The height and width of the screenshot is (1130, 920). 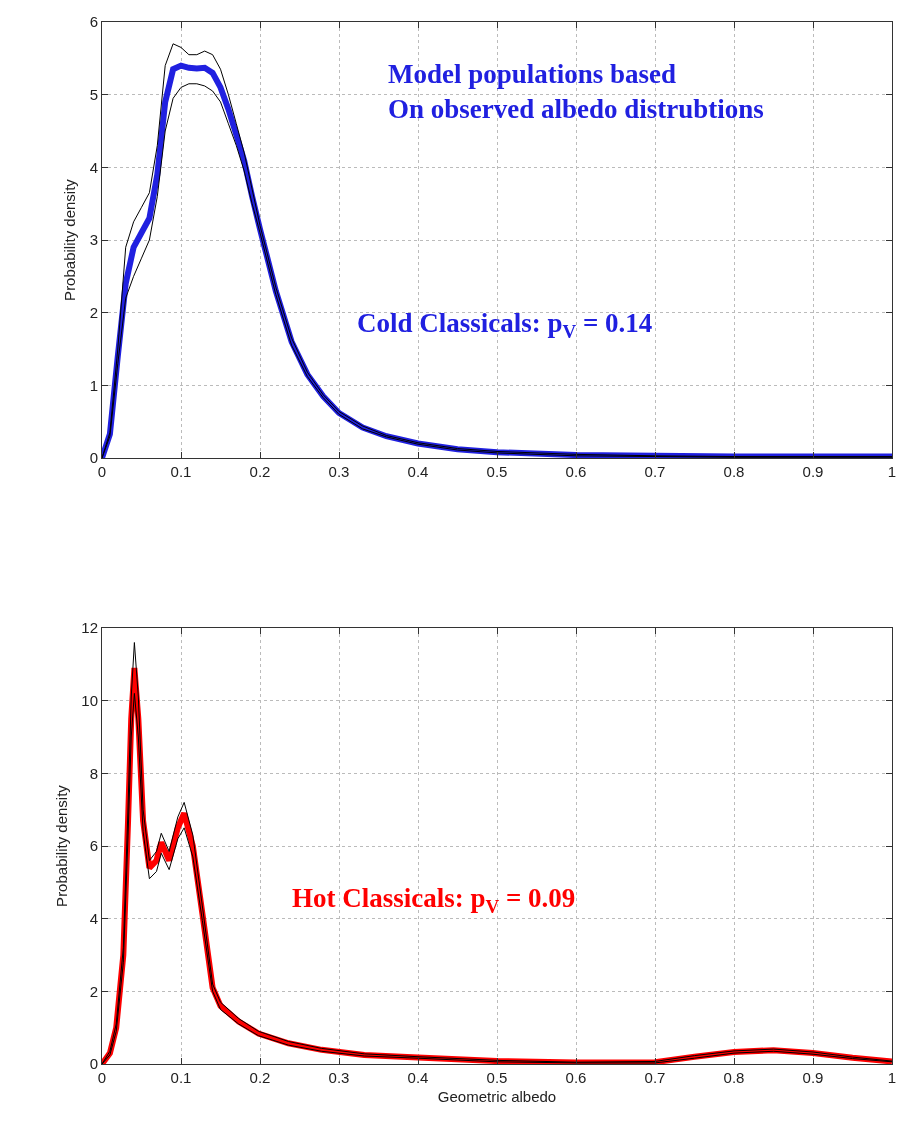 I want to click on y-tick-label: 8, so click(x=93, y=773).